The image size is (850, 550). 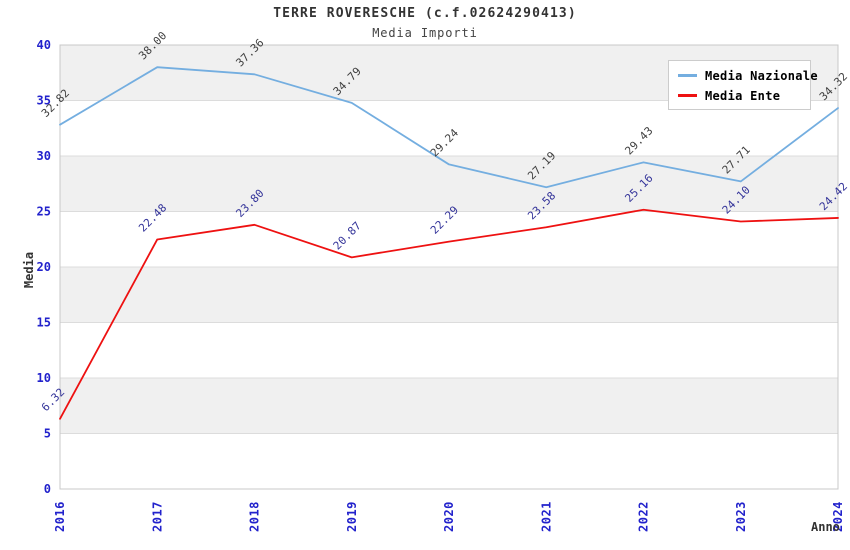 I want to click on legend: Media Nazionale Media Ente, so click(x=743, y=85).